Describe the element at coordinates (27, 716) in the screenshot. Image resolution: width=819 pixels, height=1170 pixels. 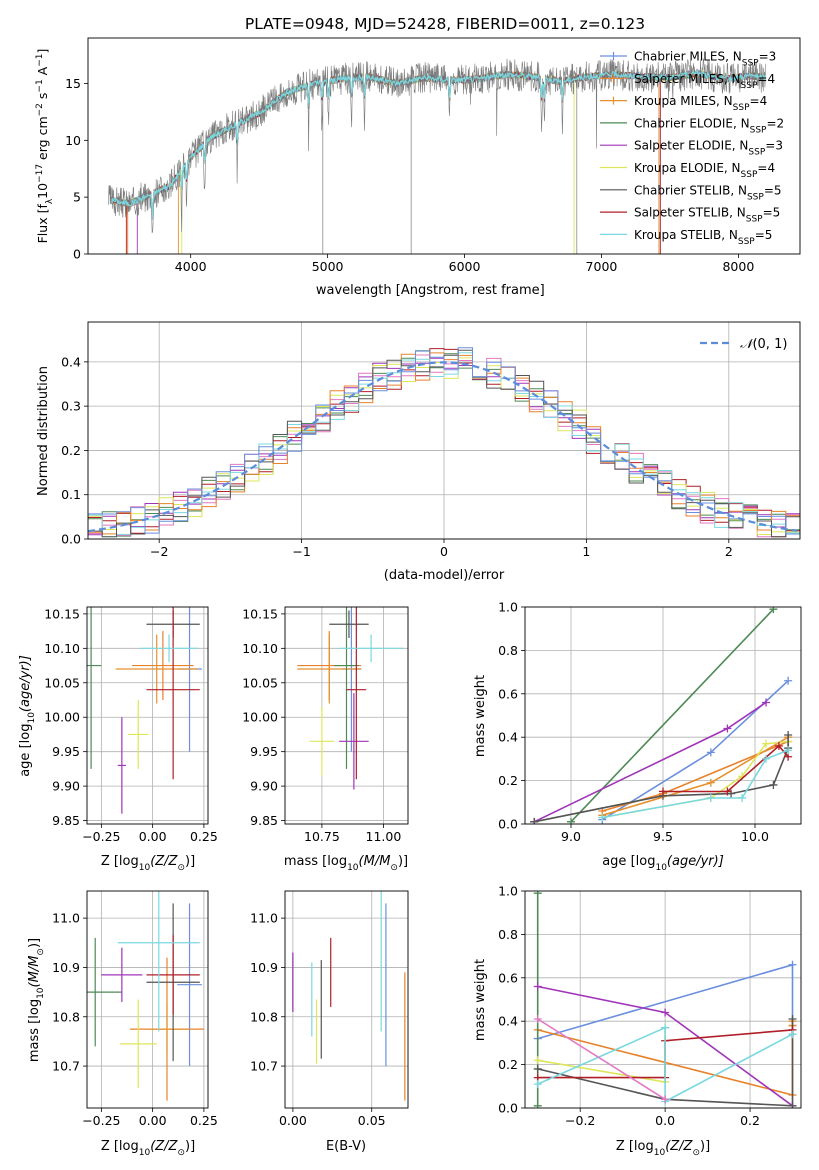
I see `age-Z-ylabel: age [log10(age/yr)]` at that location.